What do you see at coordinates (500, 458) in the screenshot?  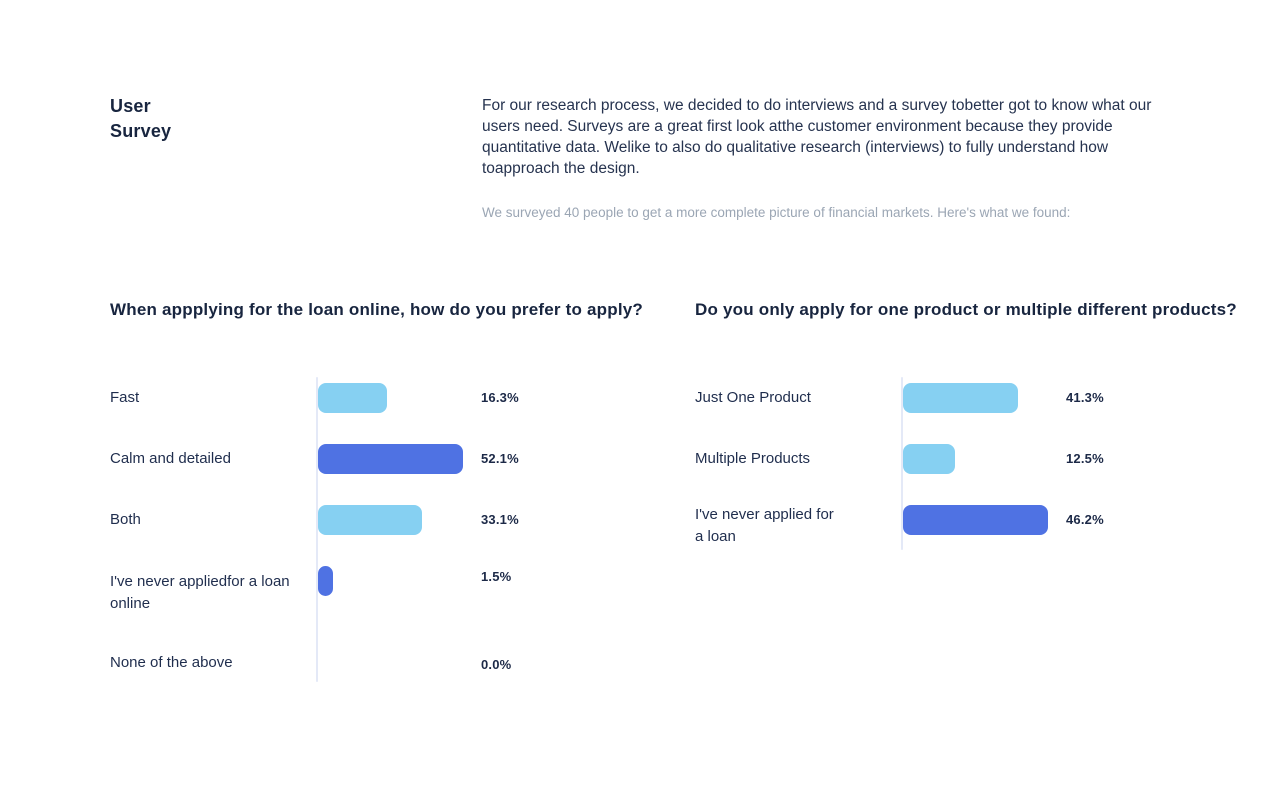 I see `value-label: 52.1%` at bounding box center [500, 458].